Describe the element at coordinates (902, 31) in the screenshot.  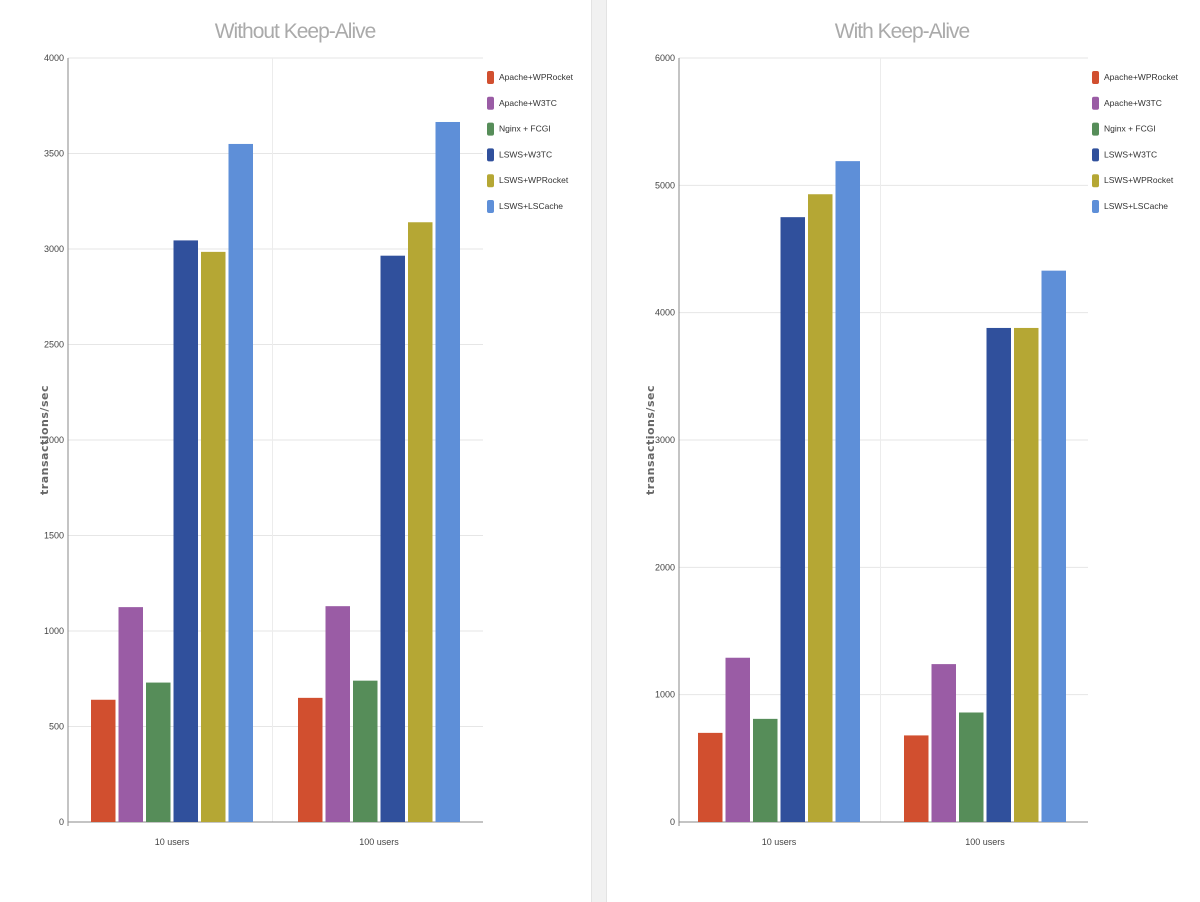
I see `chart-title: With Keep-Alive` at that location.